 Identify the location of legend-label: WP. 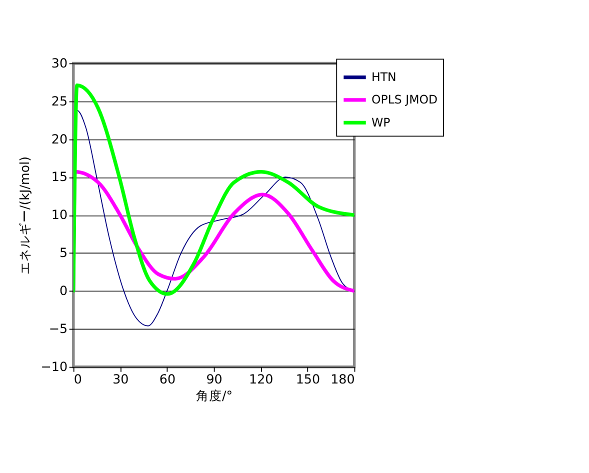
(381, 122).